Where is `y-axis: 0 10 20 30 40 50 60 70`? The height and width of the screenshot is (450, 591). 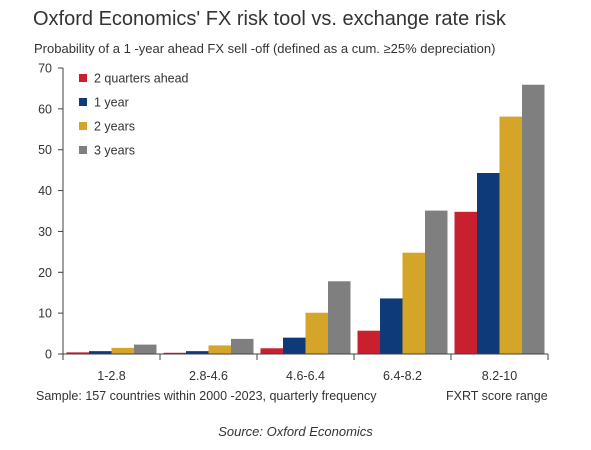
y-axis: 0 10 20 30 40 50 60 70 is located at coordinates (51, 212).